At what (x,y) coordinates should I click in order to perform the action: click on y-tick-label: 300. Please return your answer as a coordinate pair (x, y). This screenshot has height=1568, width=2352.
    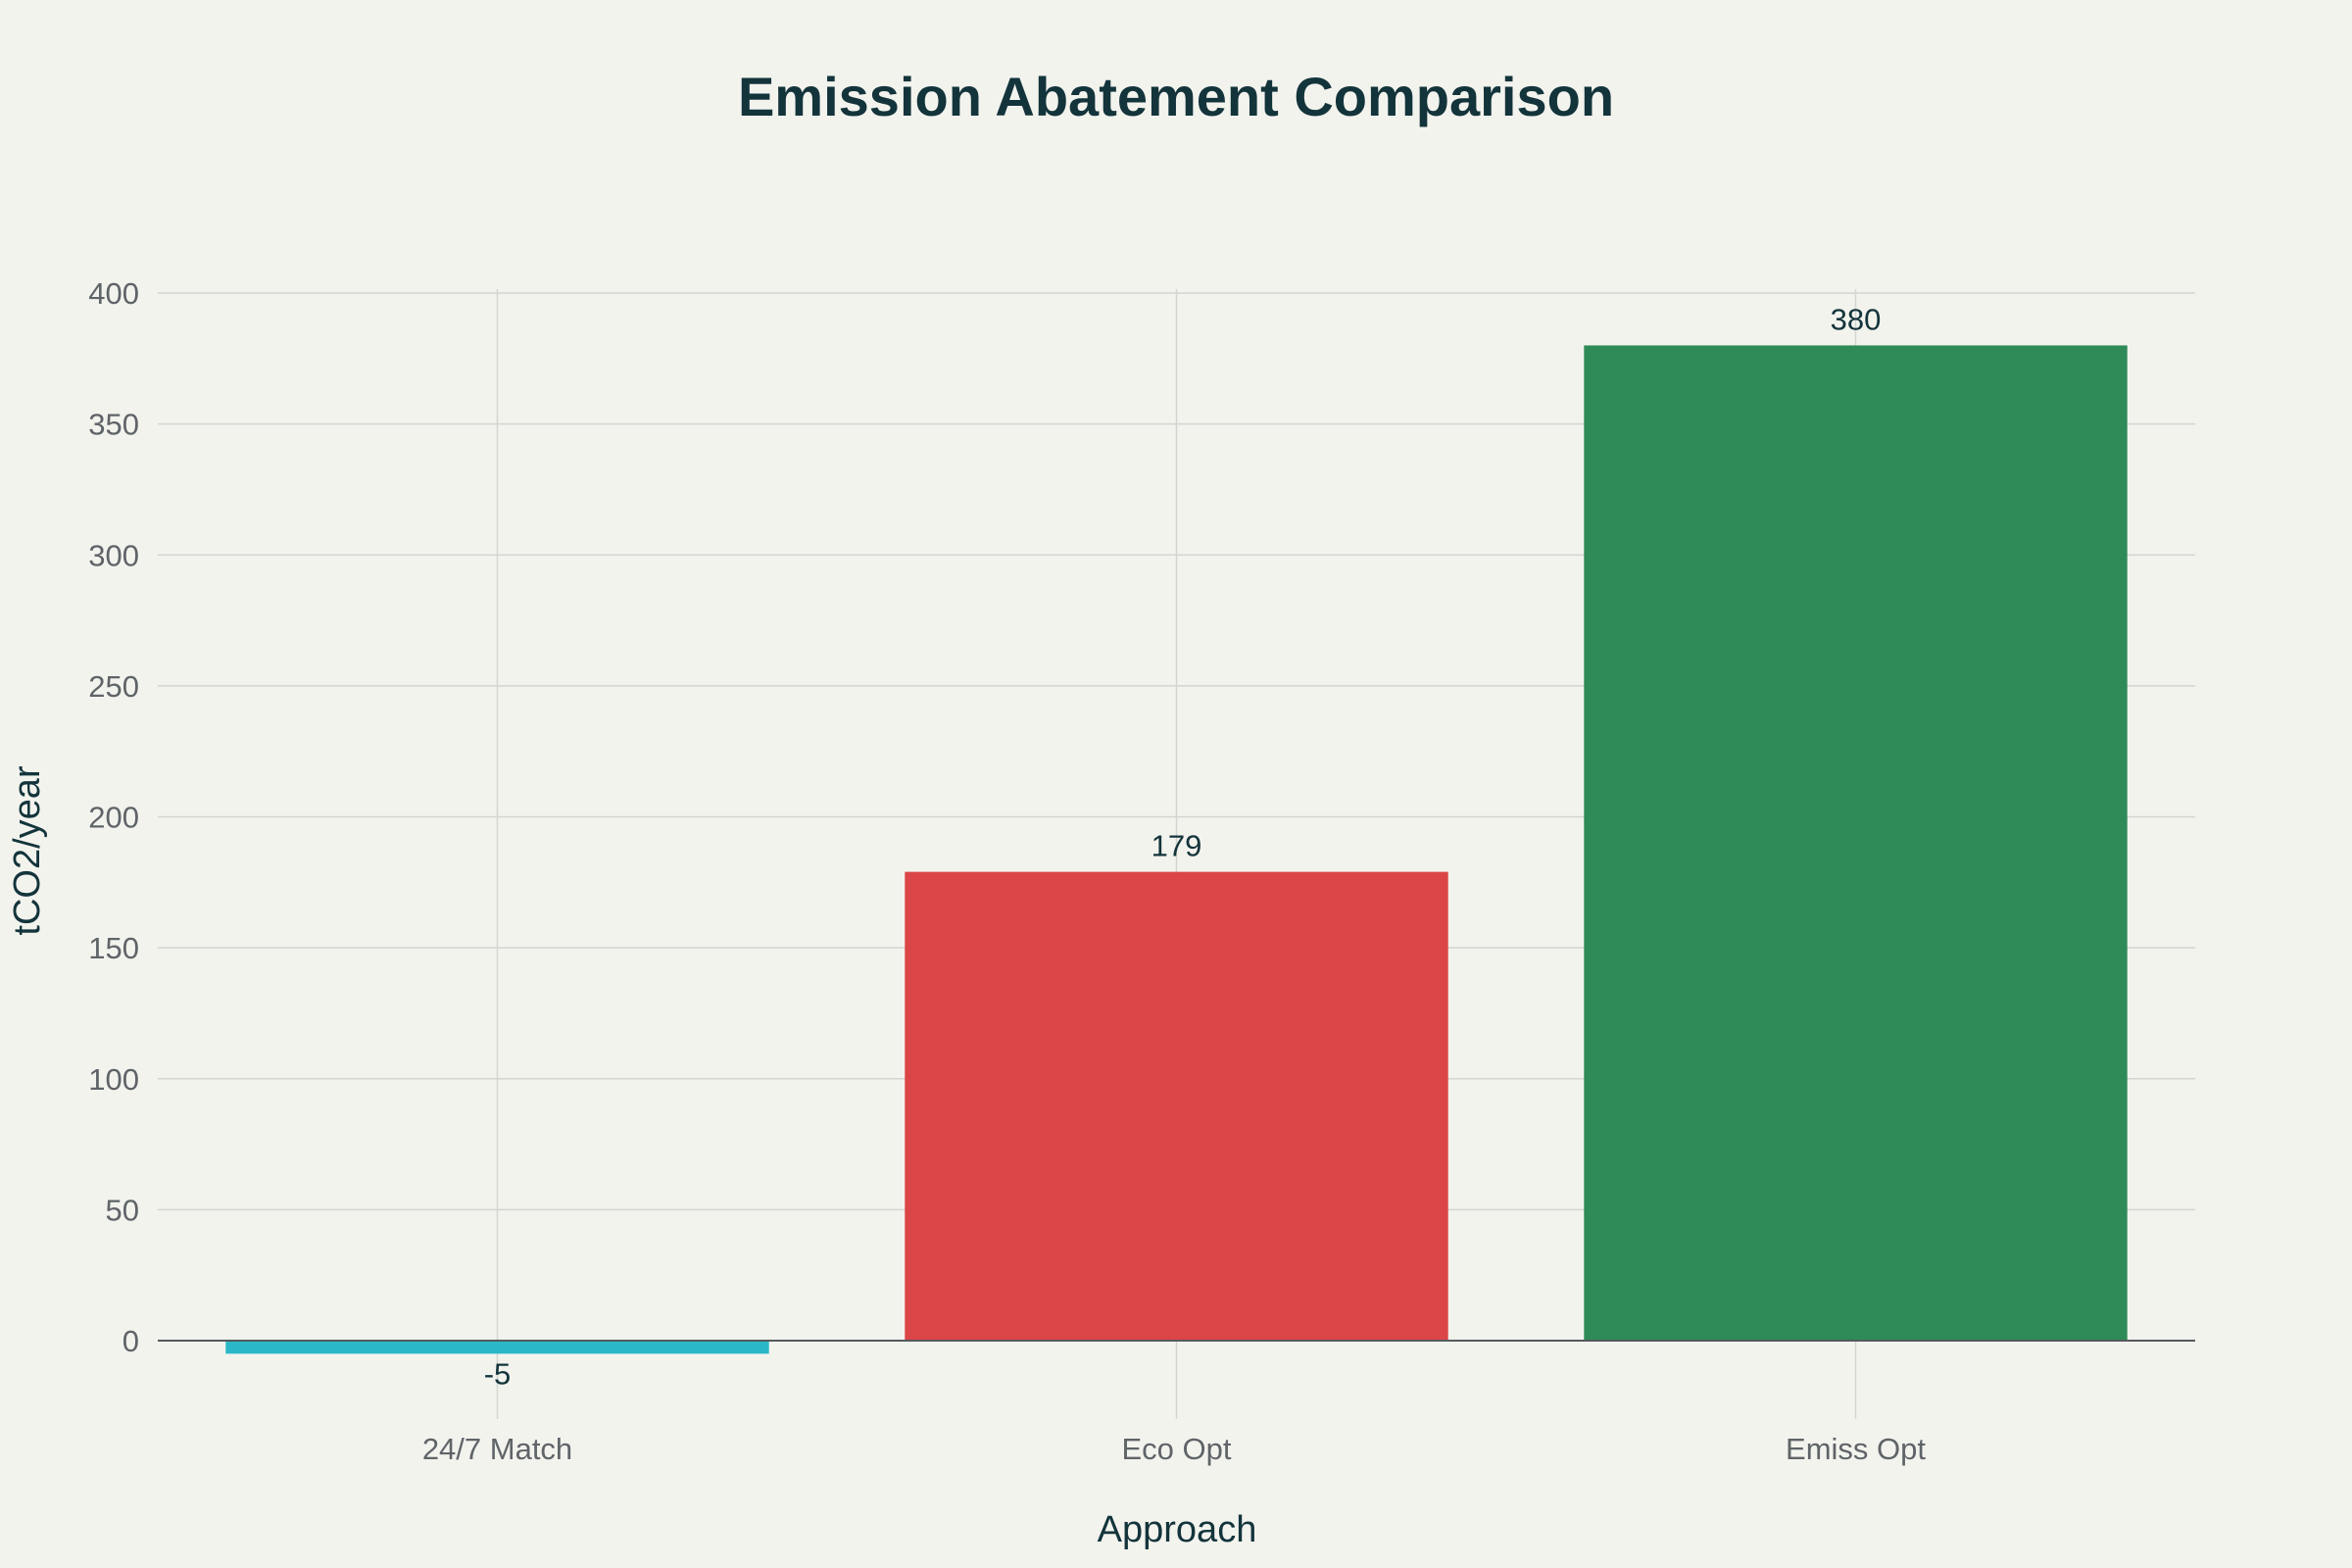
    Looking at the image, I should click on (113, 555).